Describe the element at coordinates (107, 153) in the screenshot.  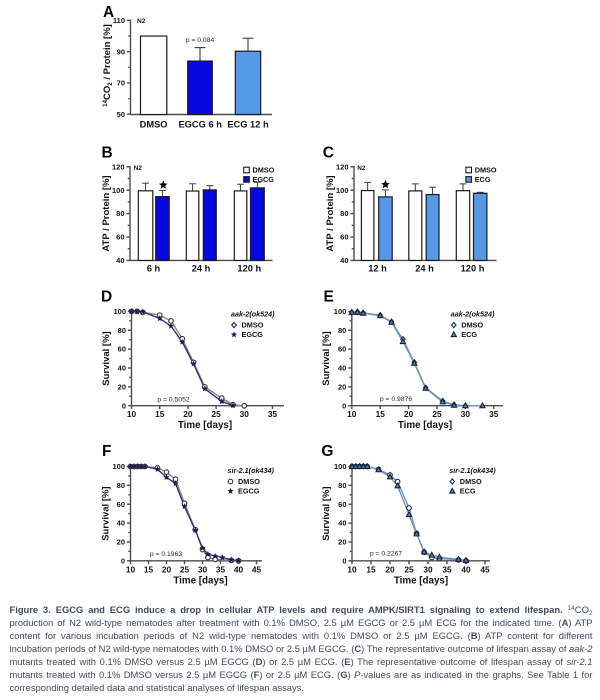
I see `svg-text: B` at that location.